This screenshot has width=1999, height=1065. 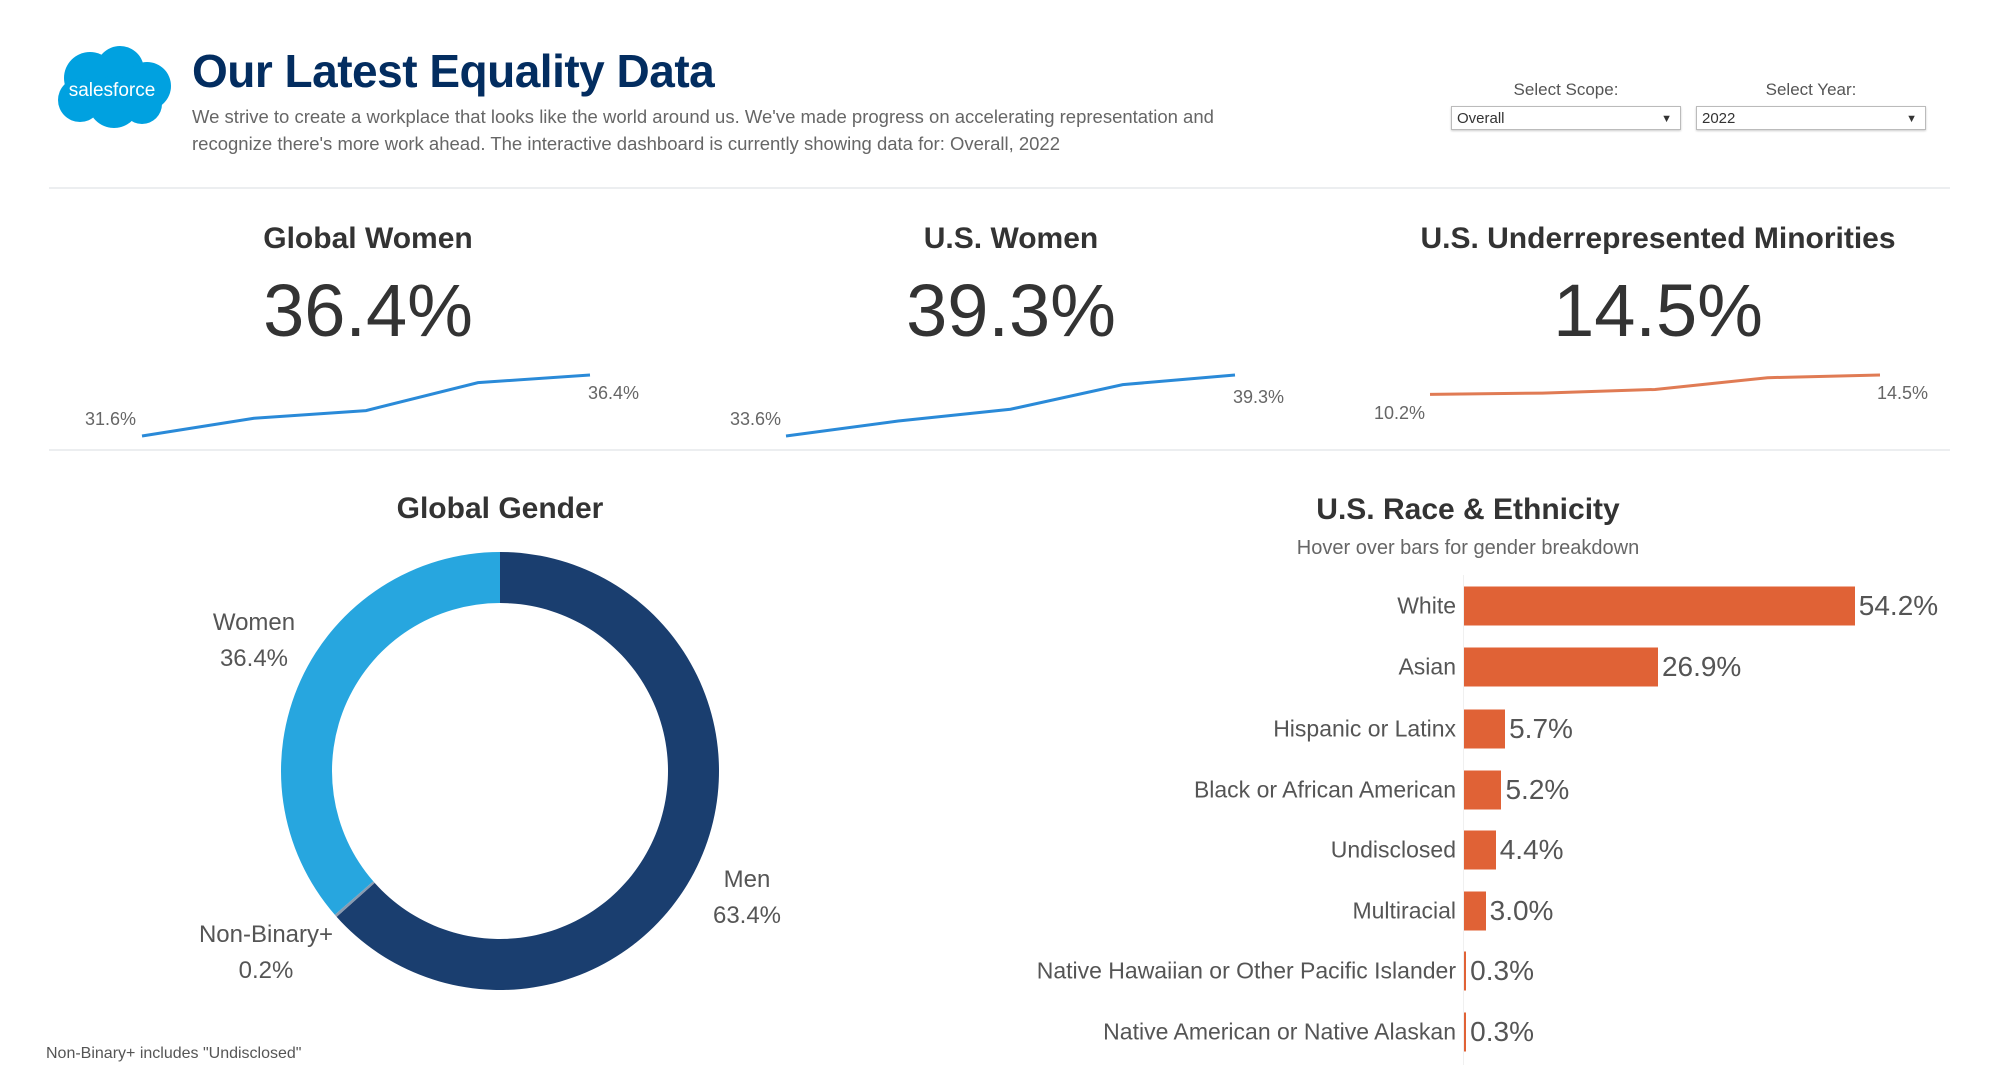 I want to click on global-gender-title: Global Gender, so click(x=500, y=508).